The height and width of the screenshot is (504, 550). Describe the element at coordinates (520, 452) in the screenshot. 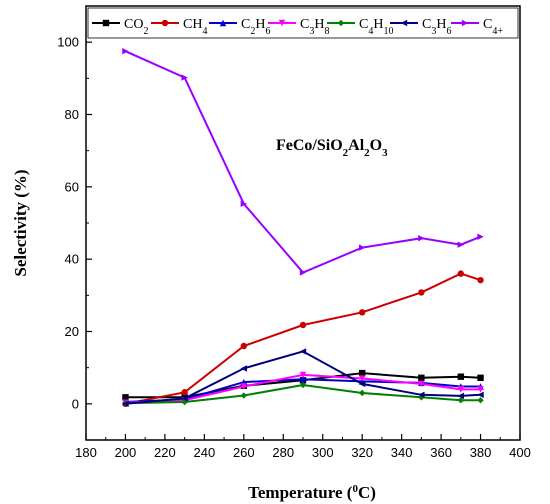

I see `x-tick-label: 400` at that location.